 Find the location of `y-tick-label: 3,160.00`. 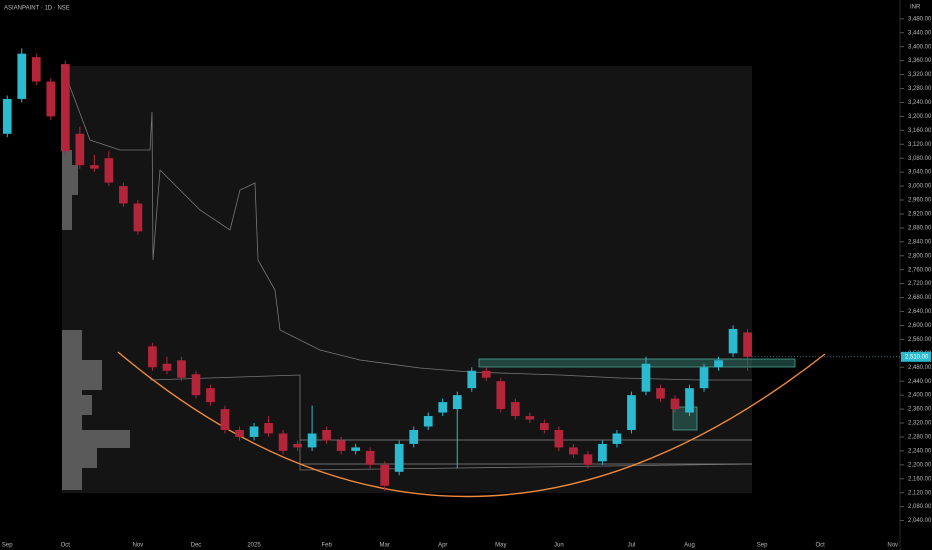

y-tick-label: 3,160.00 is located at coordinates (920, 131).